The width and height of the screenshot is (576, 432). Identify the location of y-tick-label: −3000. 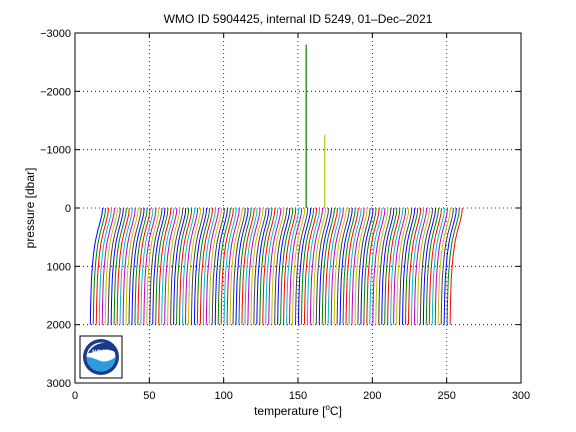
(55, 34).